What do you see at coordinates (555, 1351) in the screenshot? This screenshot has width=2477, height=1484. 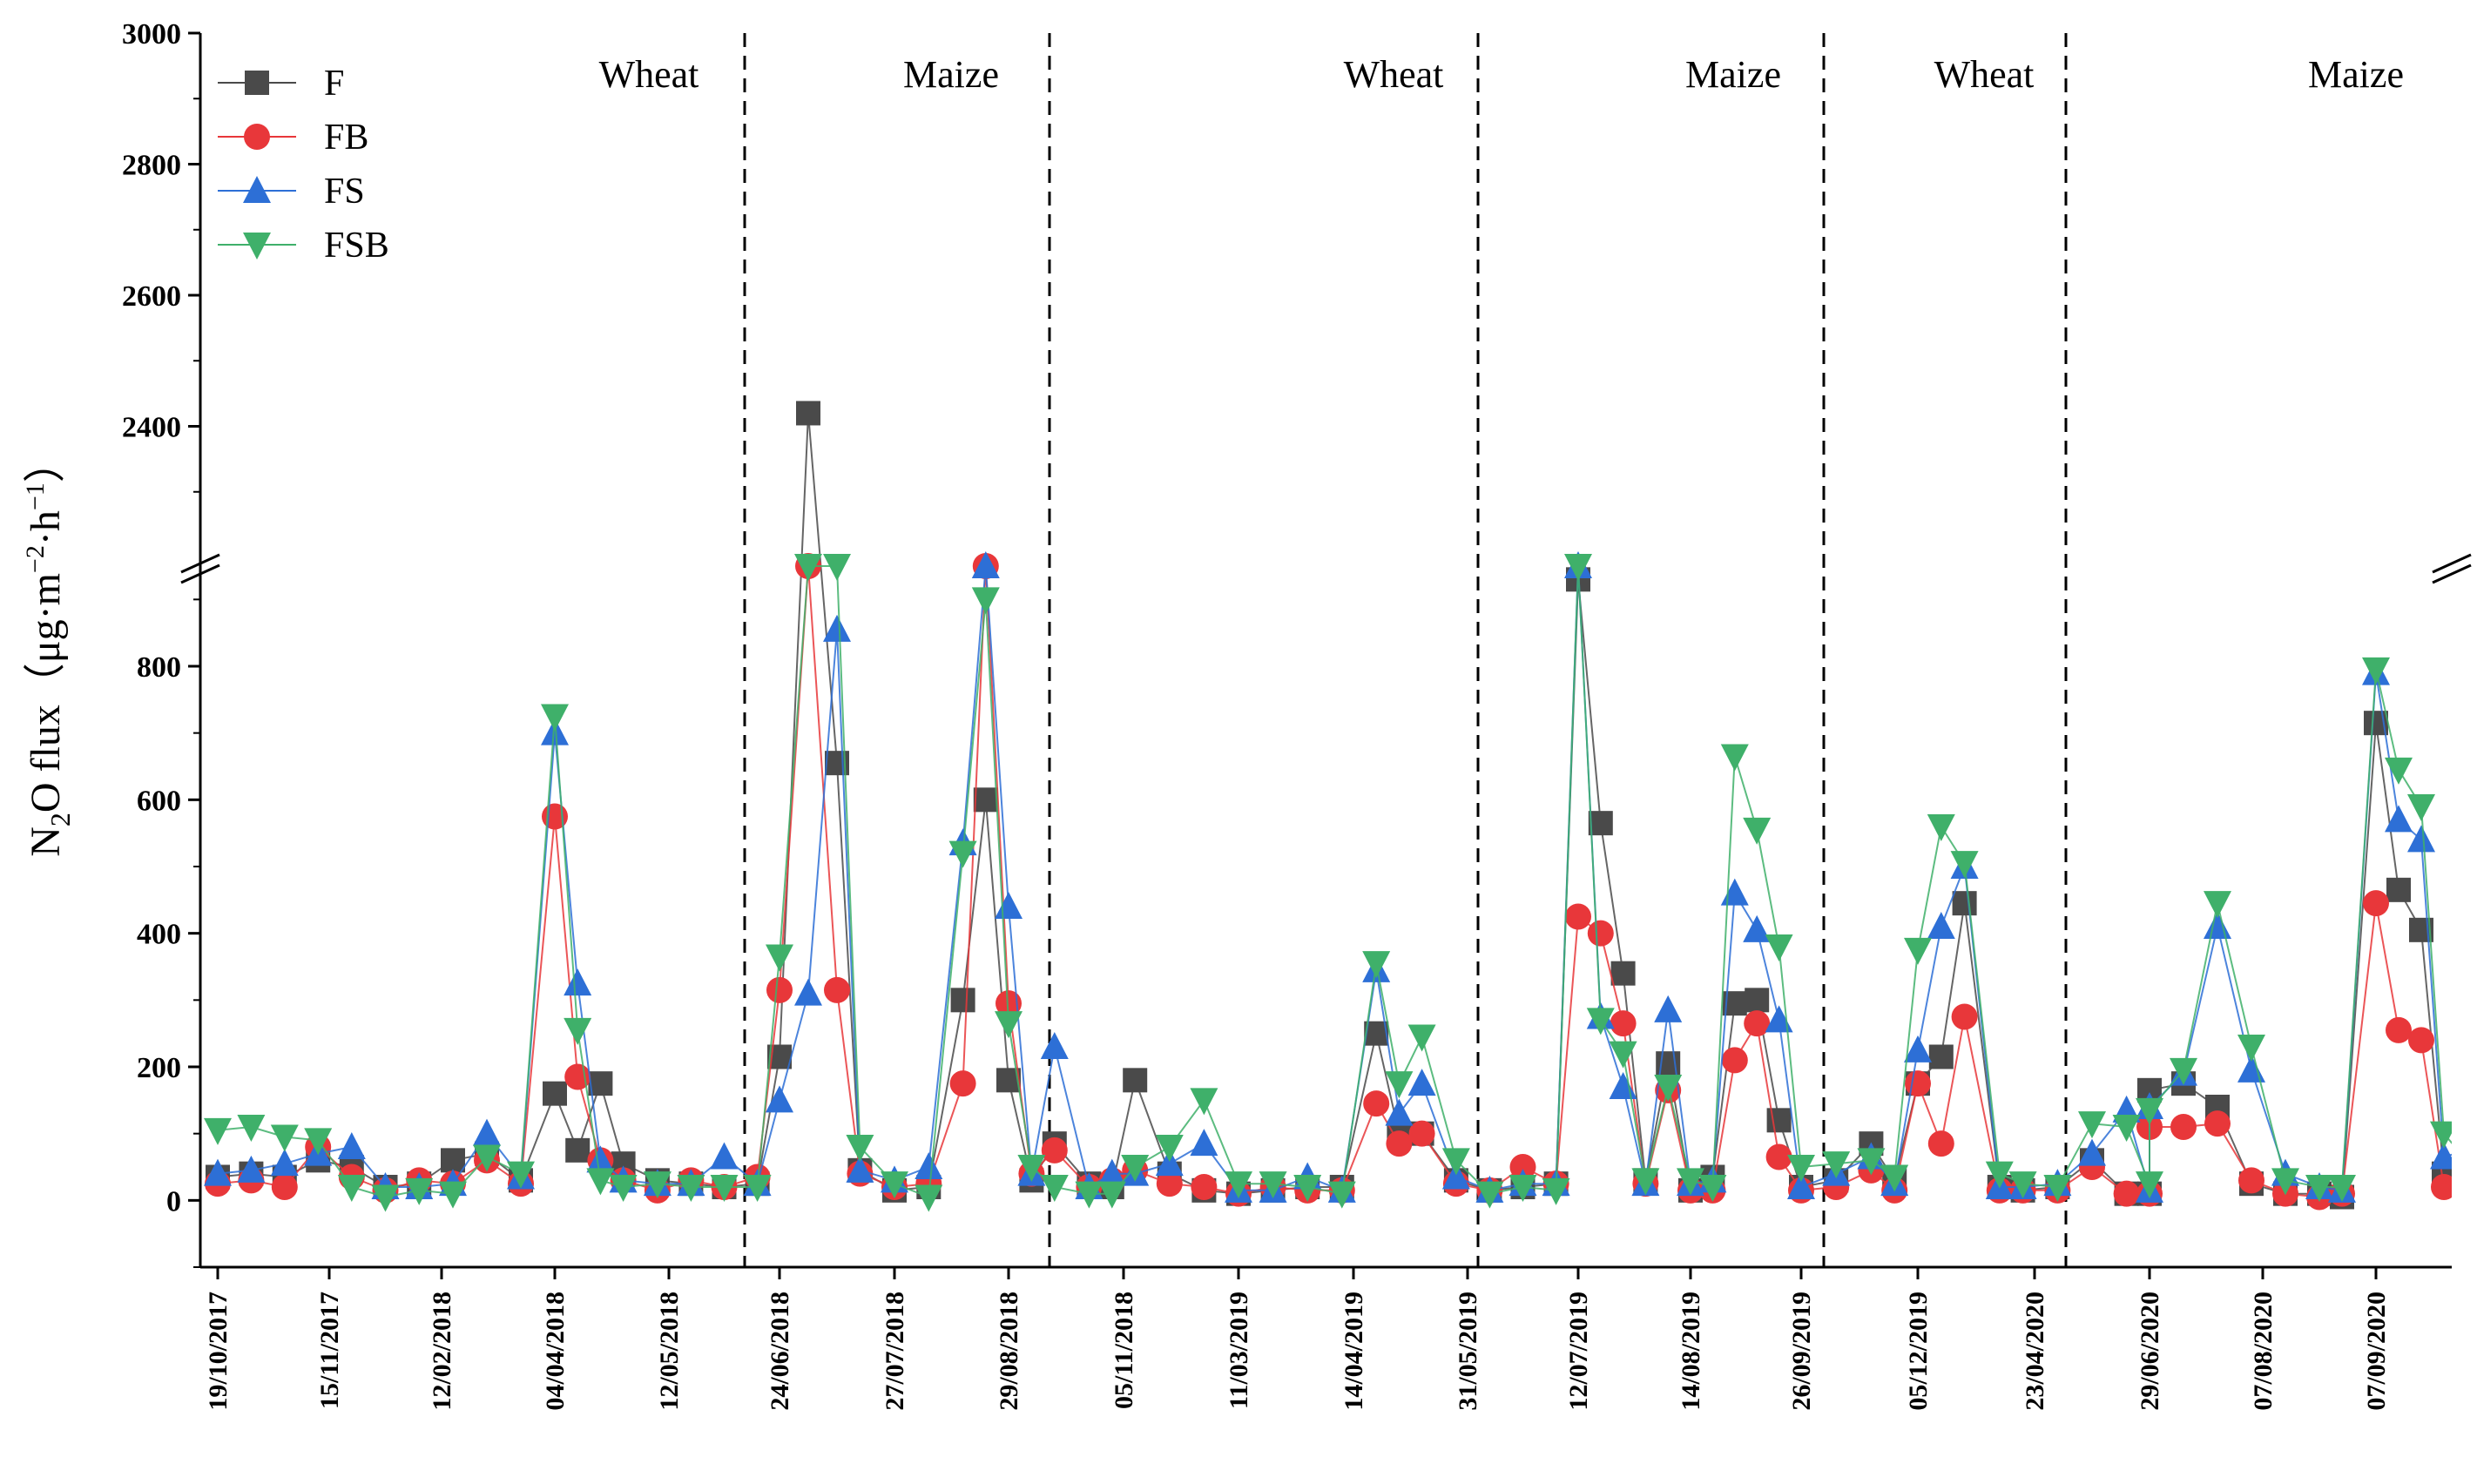 I see `x-tick-label-3: 04/04/2018` at bounding box center [555, 1351].